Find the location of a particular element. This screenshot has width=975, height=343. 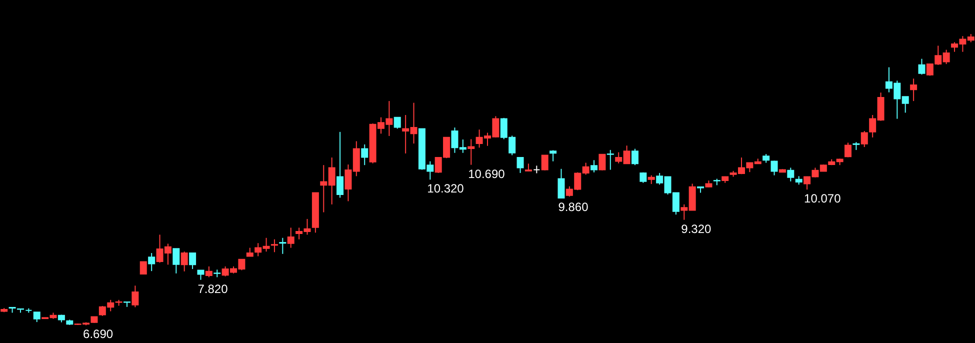

annotation: 10.070 is located at coordinates (823, 199).